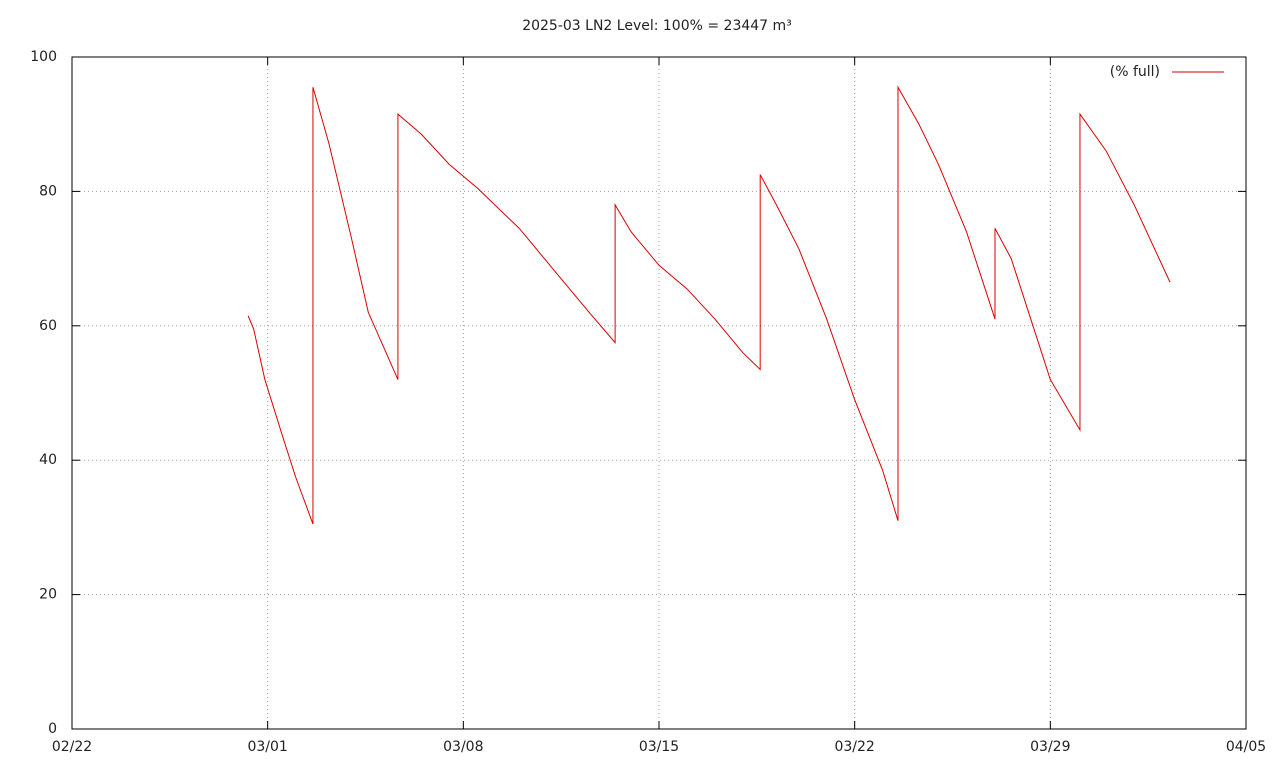 This screenshot has height=768, width=1280. What do you see at coordinates (1135, 72) in the screenshot?
I see `legend-label: (% full)` at bounding box center [1135, 72].